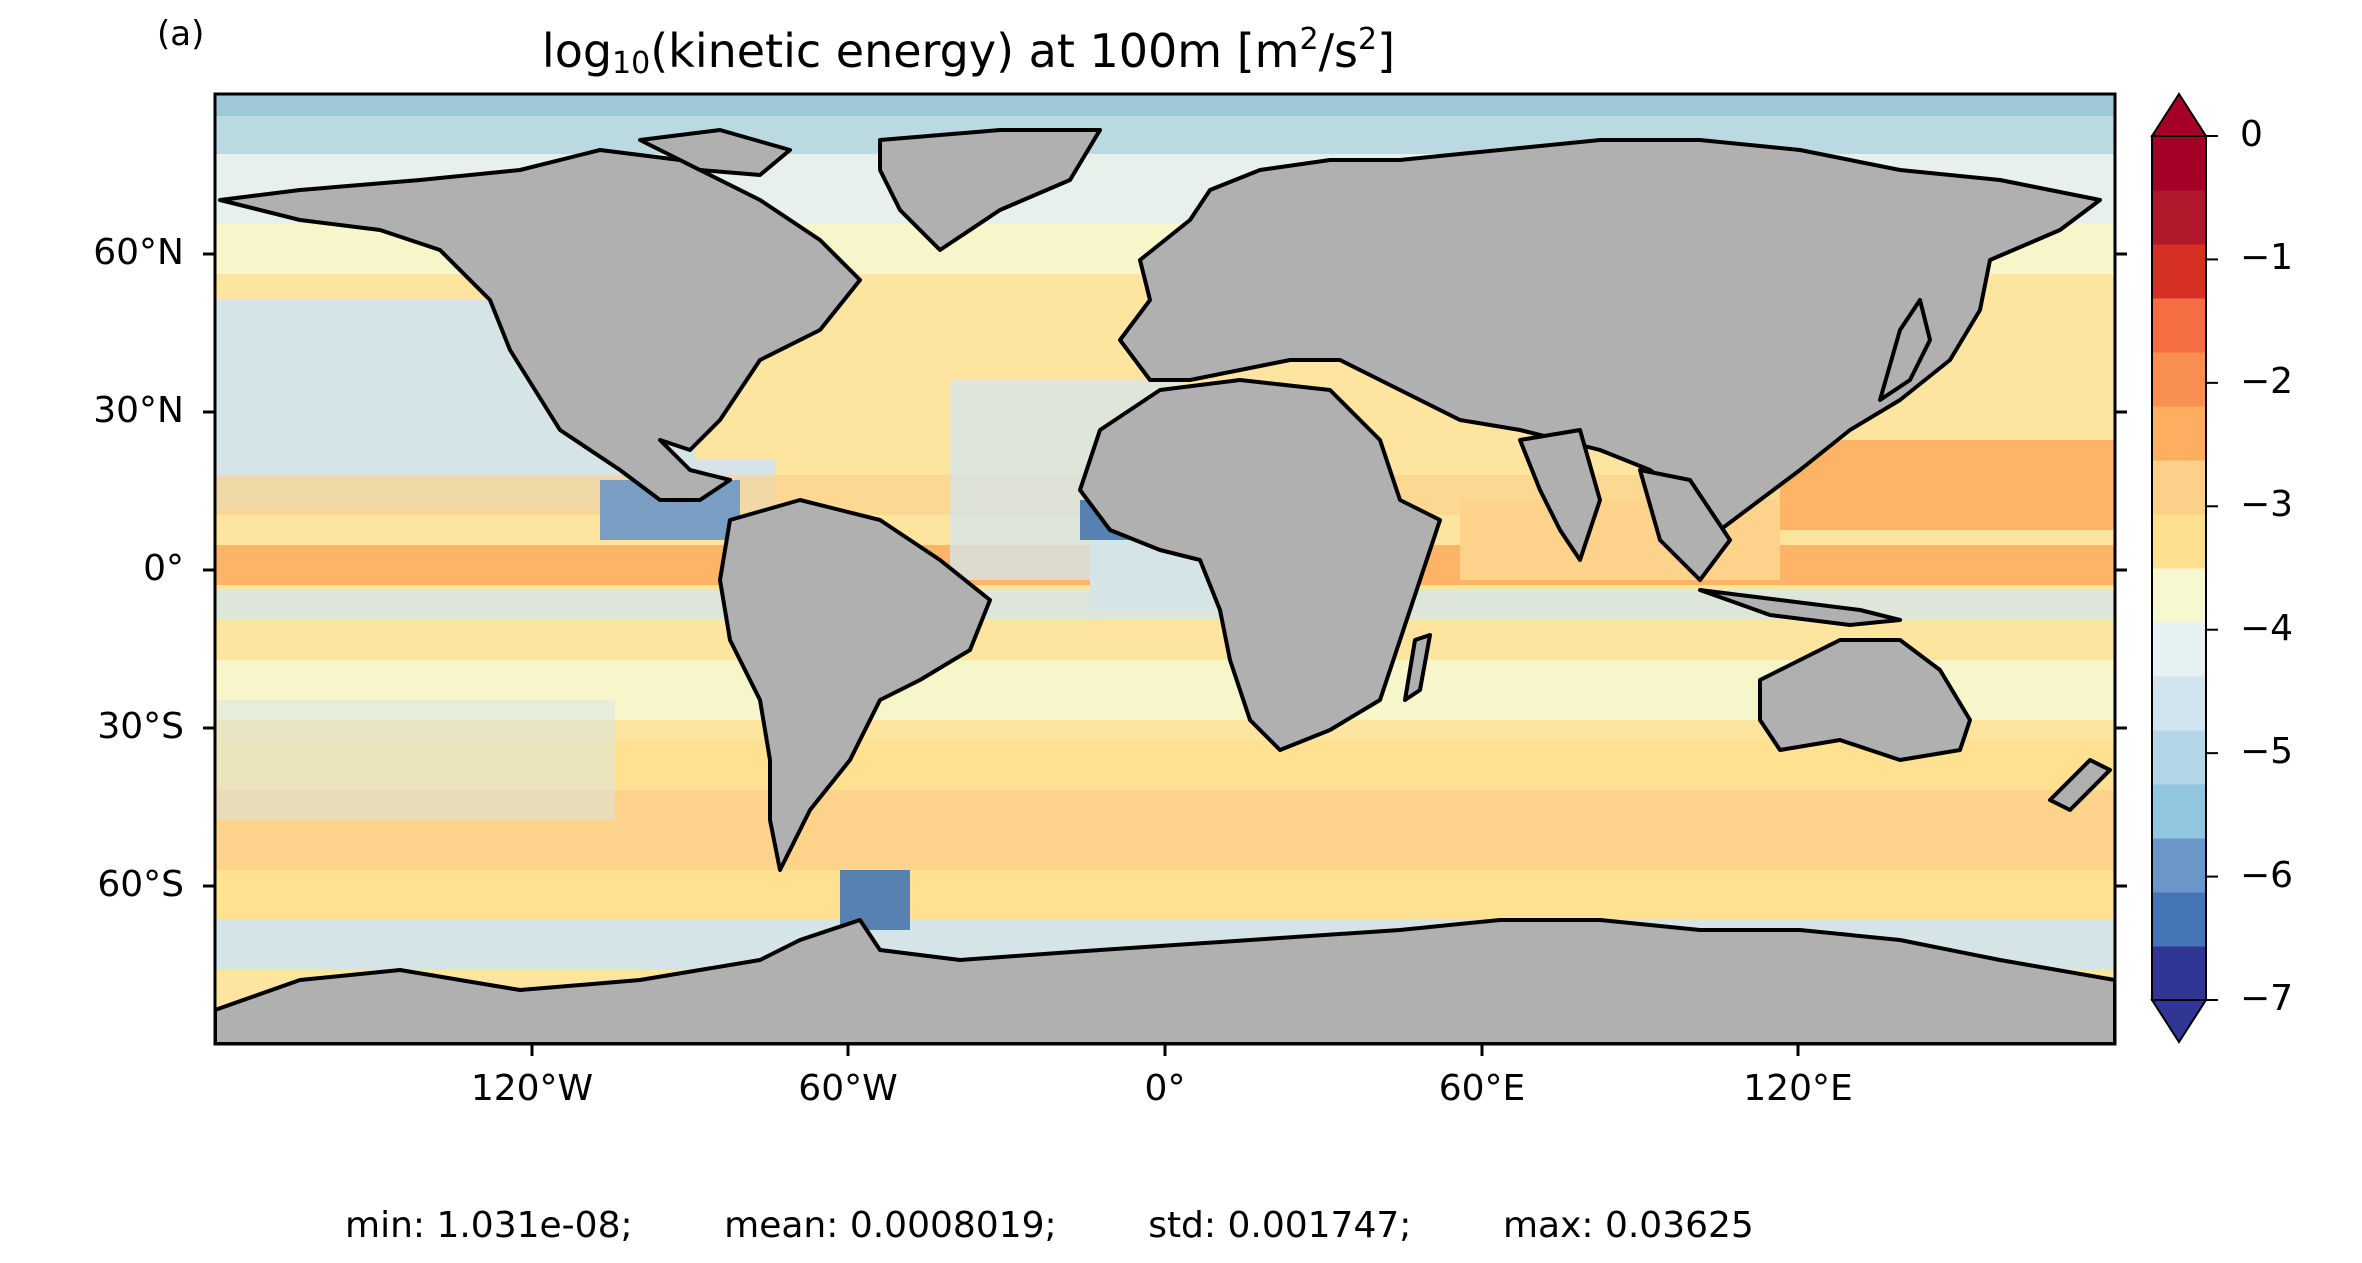 The height and width of the screenshot is (1263, 2362). What do you see at coordinates (1905, 350) in the screenshot?
I see `japan` at bounding box center [1905, 350].